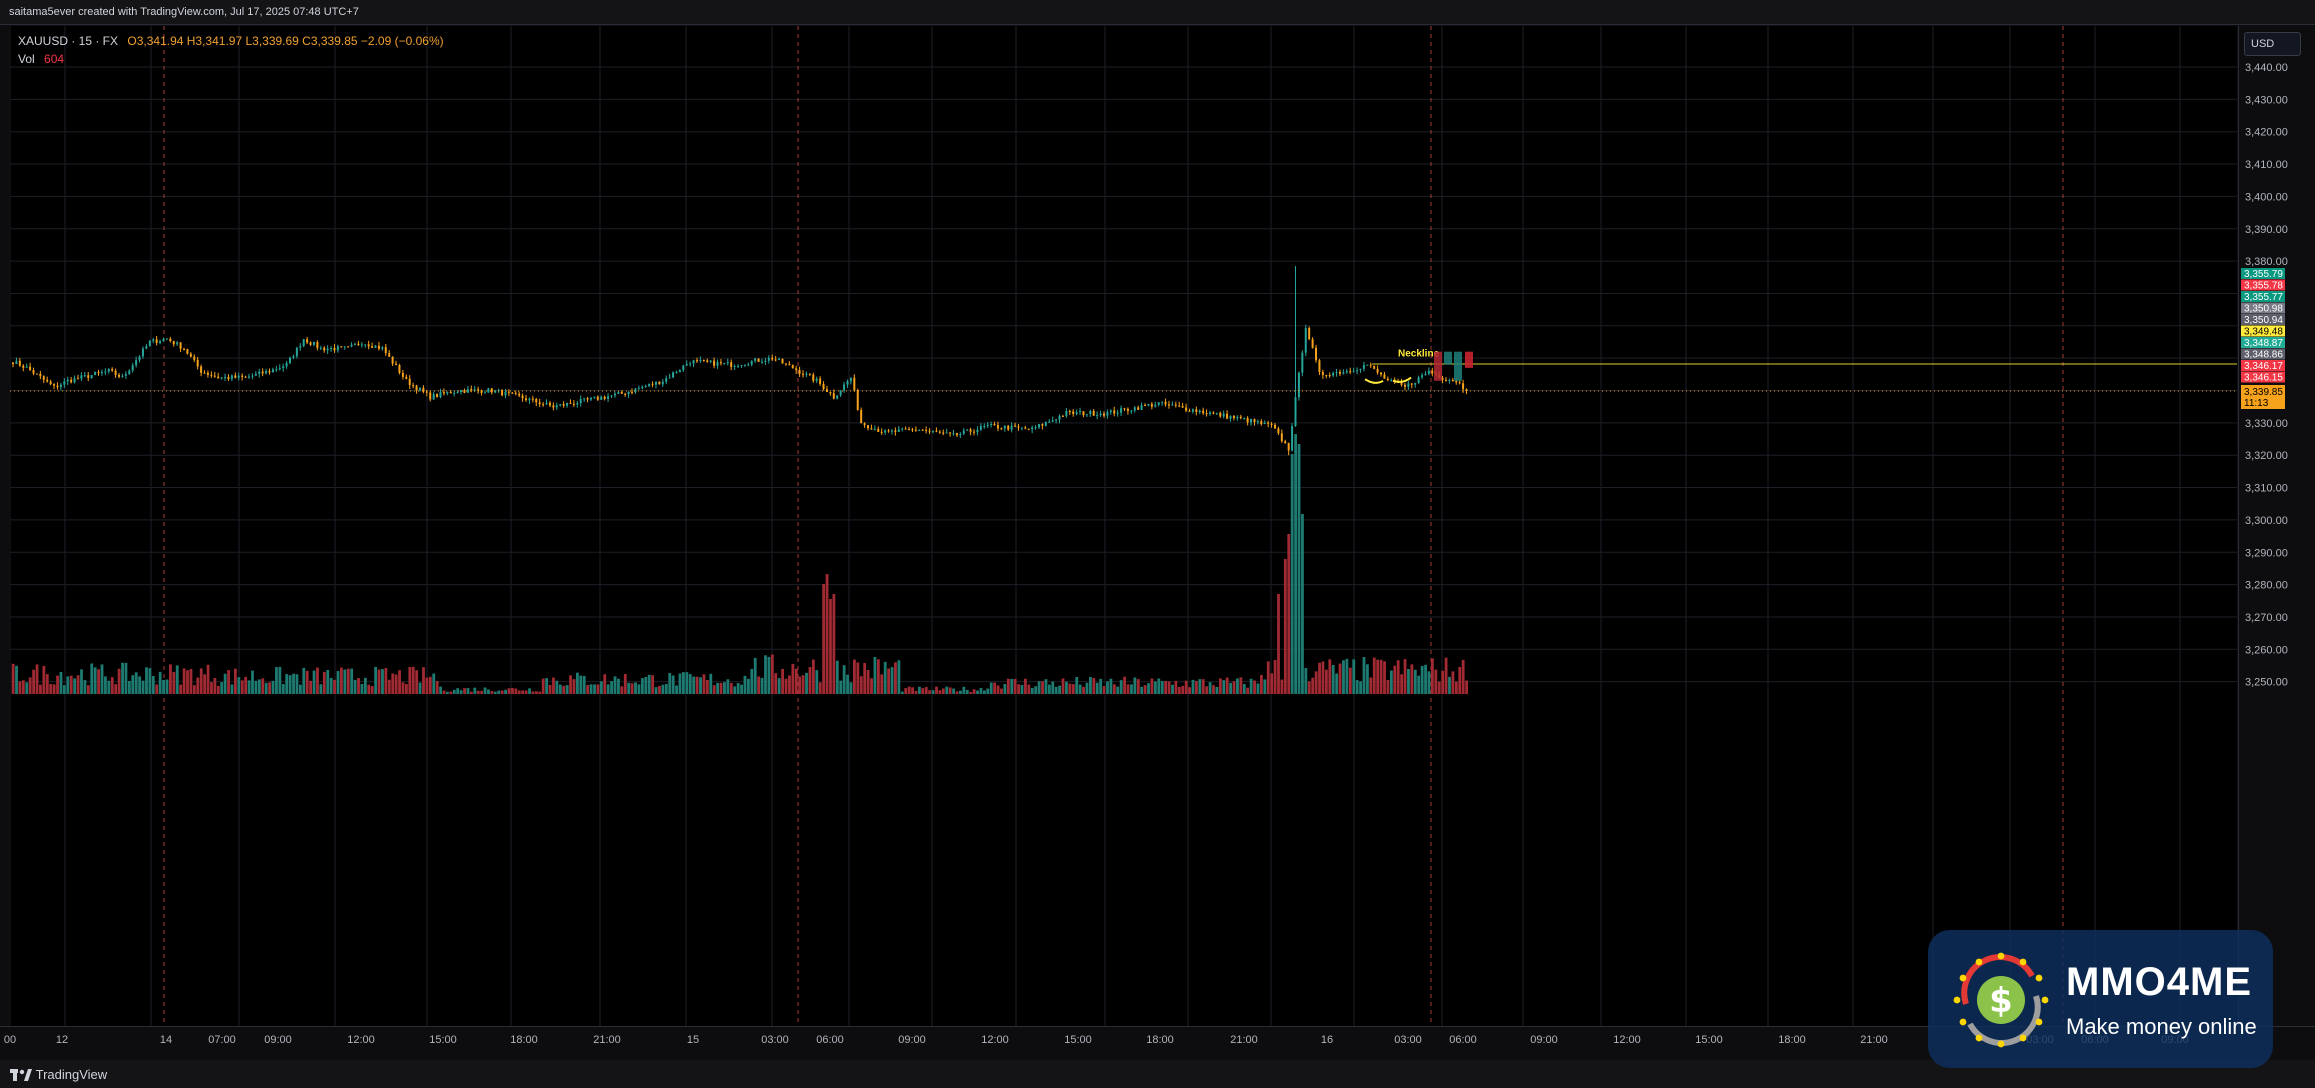  I want to click on tradingview-logo: TradingView, so click(58, 1074).